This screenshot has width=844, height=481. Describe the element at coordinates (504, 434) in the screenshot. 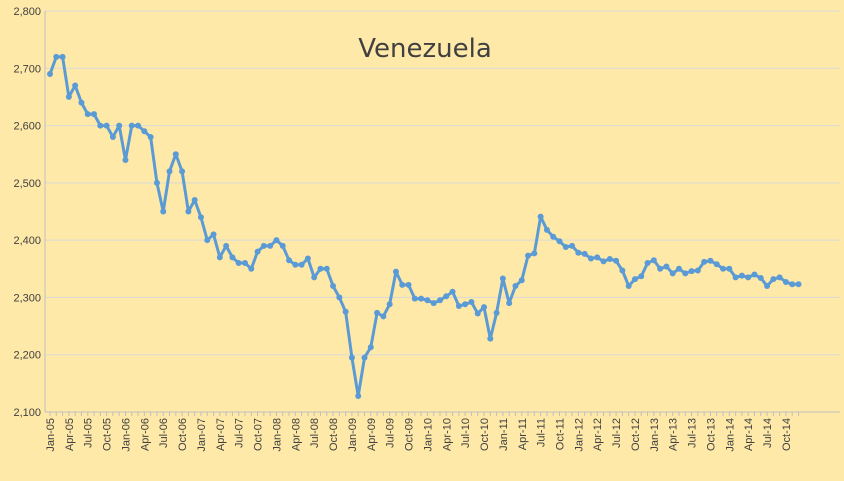

I see `x-tick-label: Jan-11` at that location.